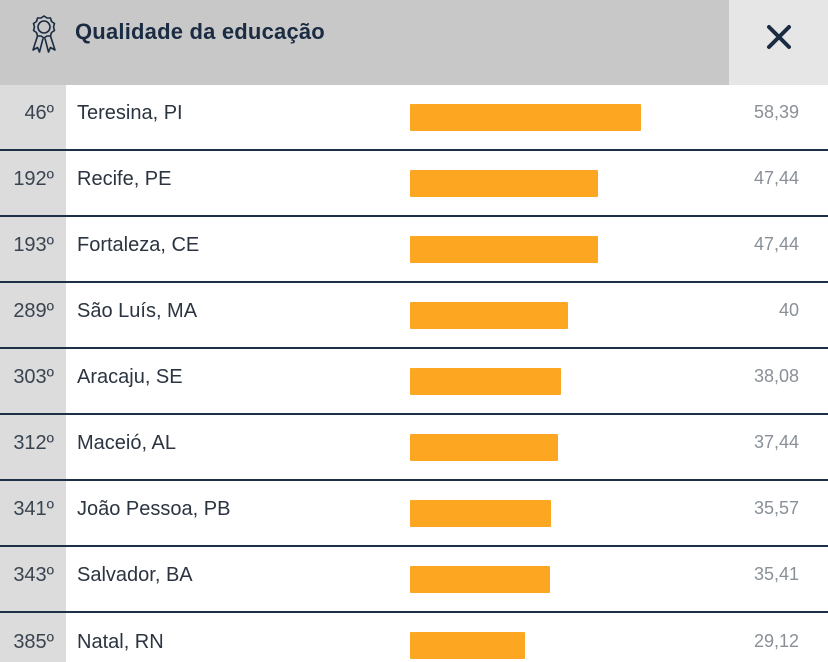 This screenshot has width=828, height=662. I want to click on score-value: 29,12, so click(776, 640).